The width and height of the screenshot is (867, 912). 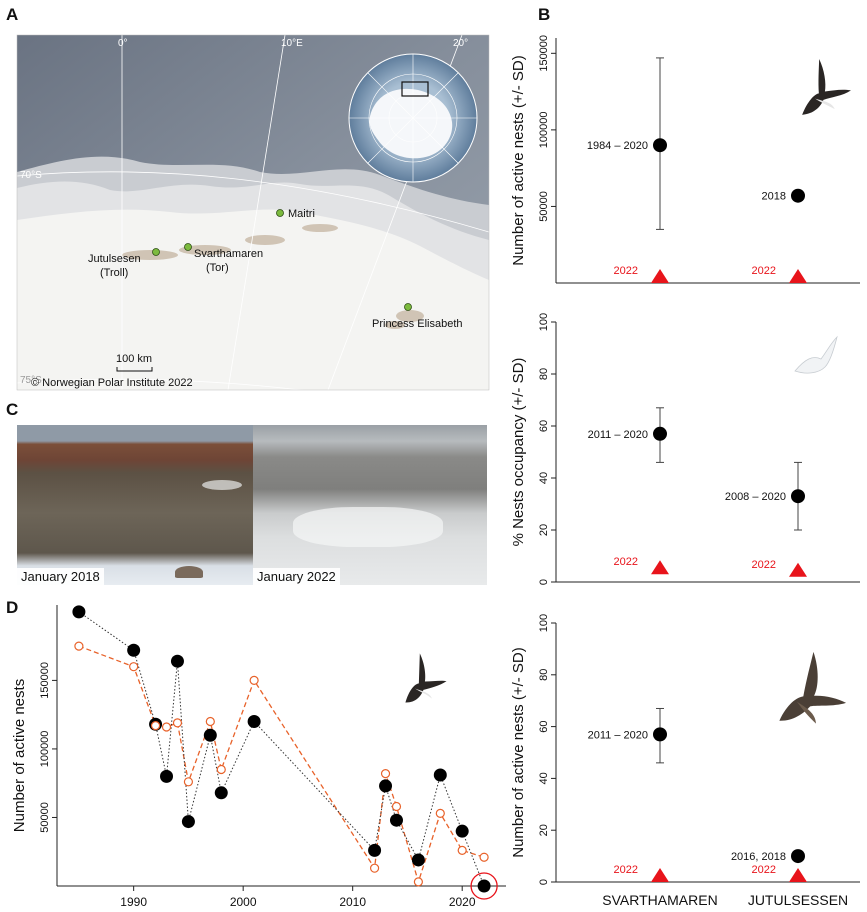 What do you see at coordinates (755, 497) in the screenshot?
I see `data-point-label: 2008 – 2020` at bounding box center [755, 497].